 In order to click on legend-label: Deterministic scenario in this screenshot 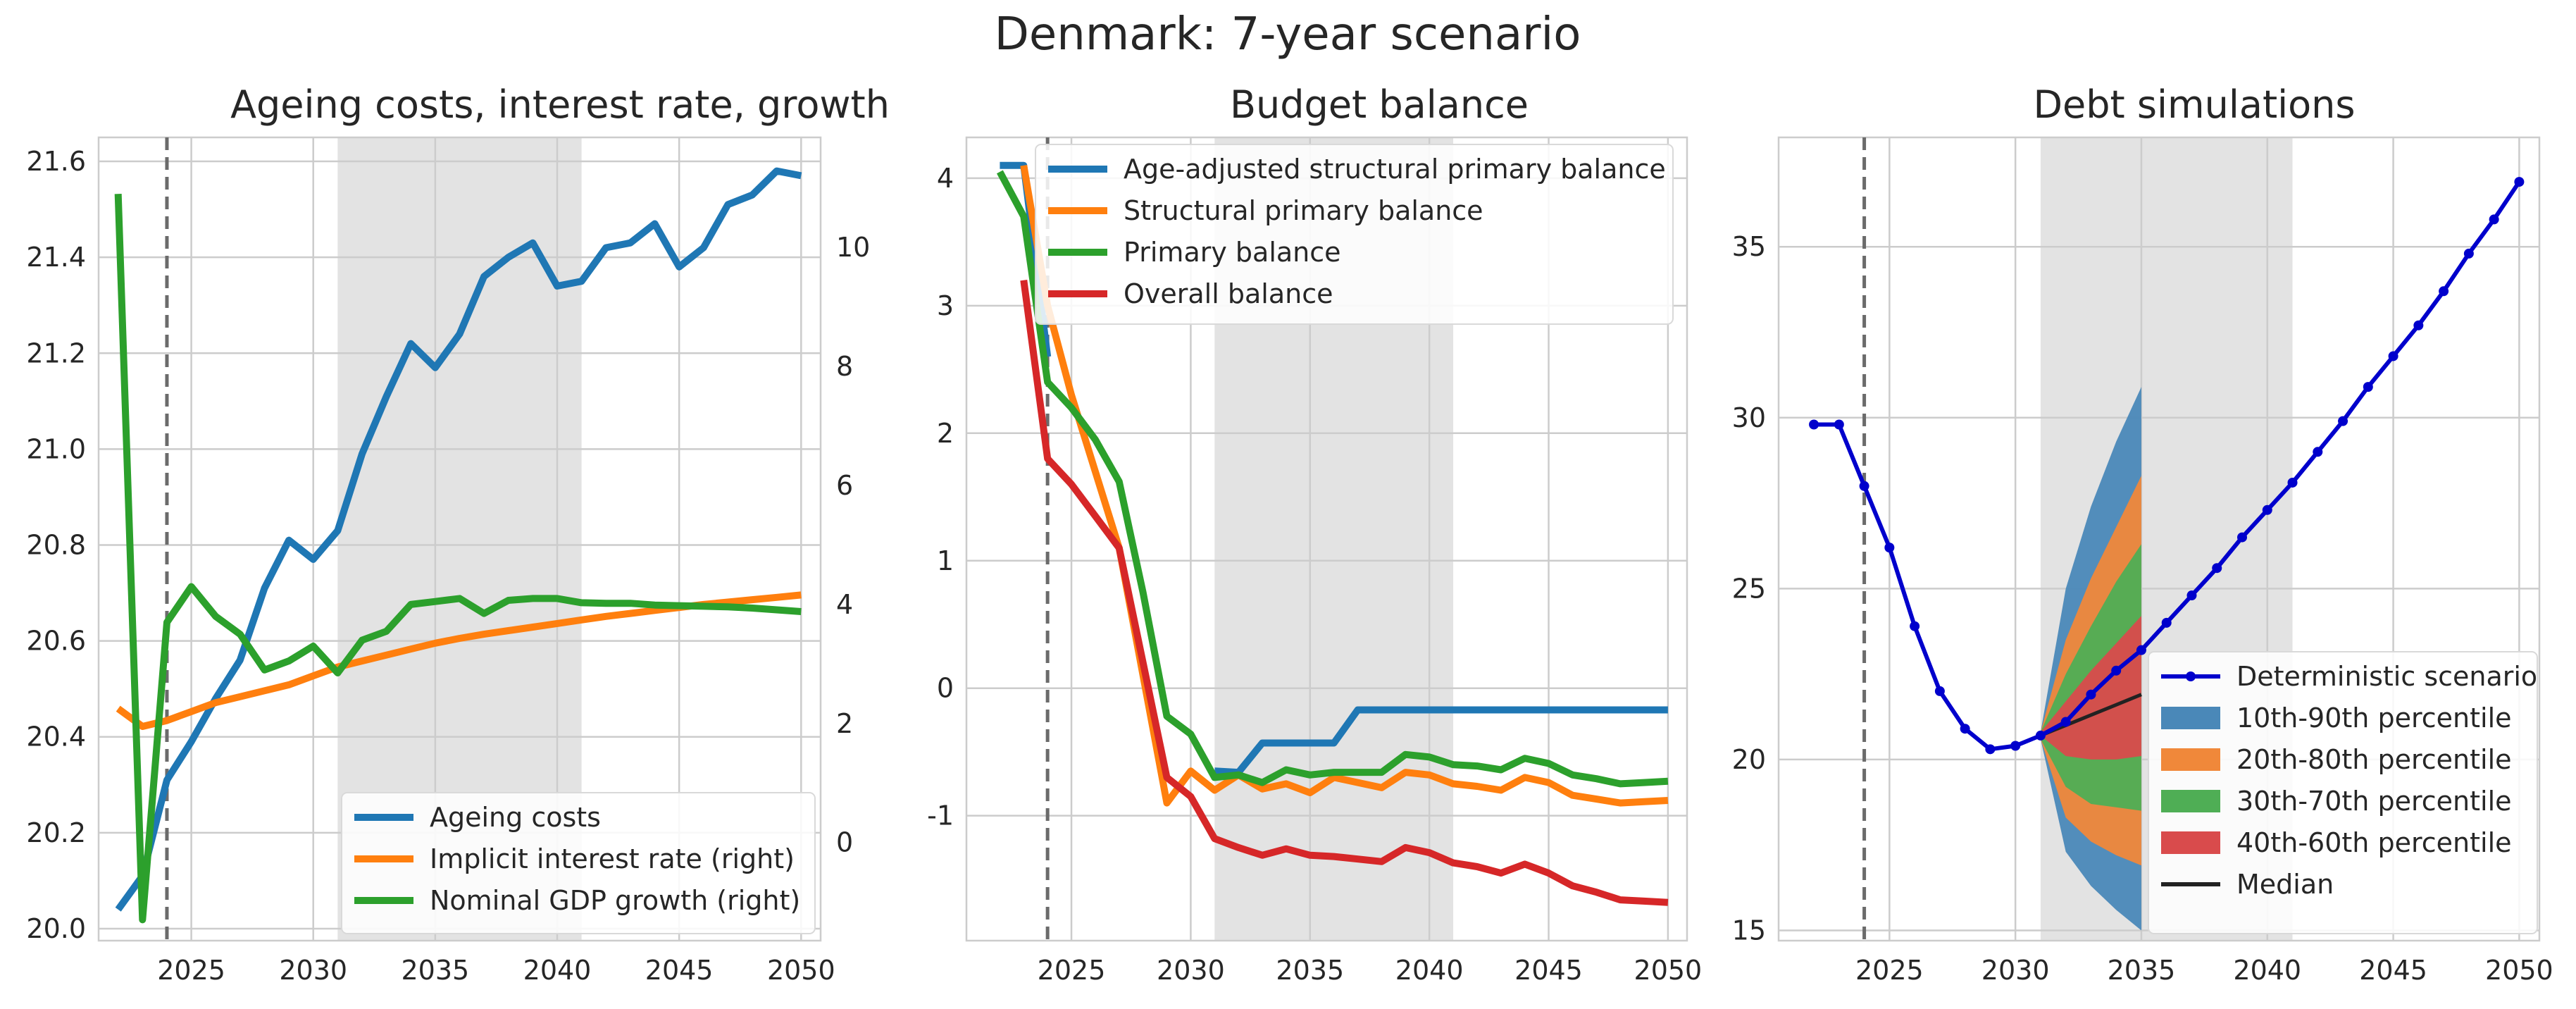, I will do `click(2386, 676)`.